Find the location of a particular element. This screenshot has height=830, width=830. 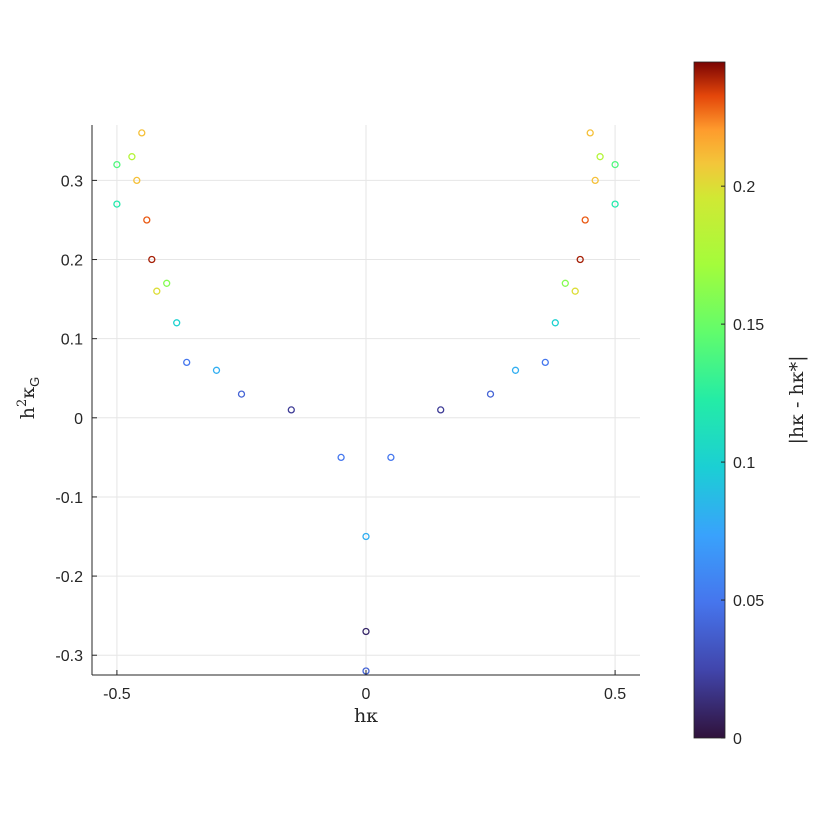

colorbar-tick-label: 0.1 is located at coordinates (744, 463).